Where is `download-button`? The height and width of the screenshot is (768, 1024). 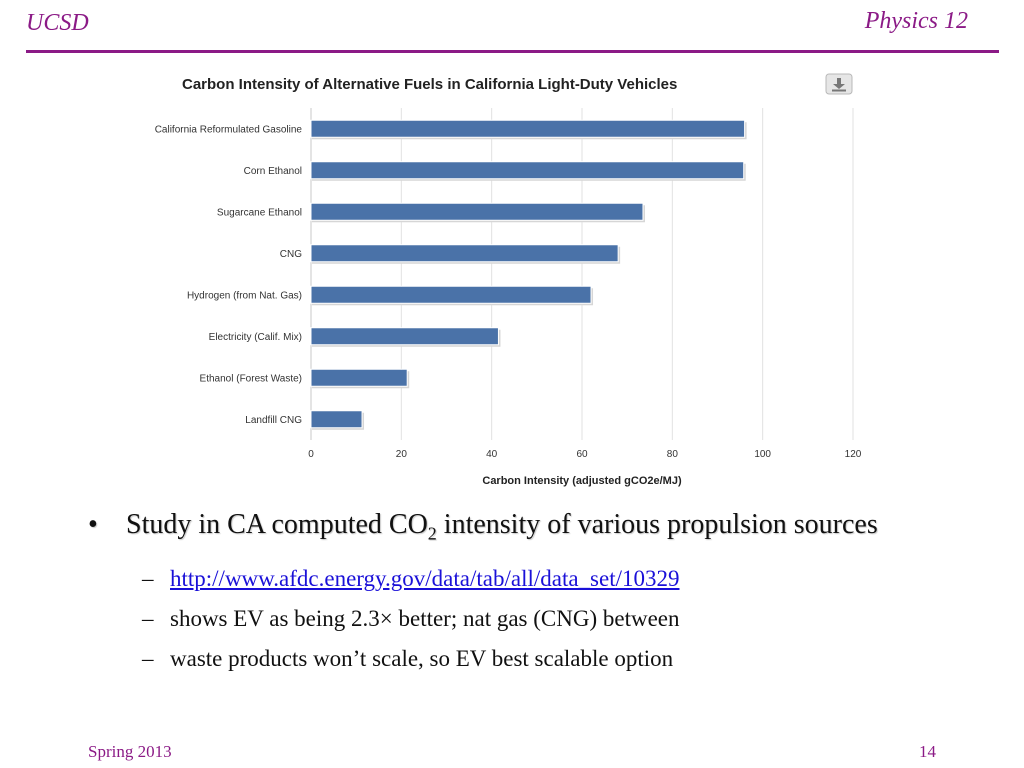
download-button is located at coordinates (839, 84).